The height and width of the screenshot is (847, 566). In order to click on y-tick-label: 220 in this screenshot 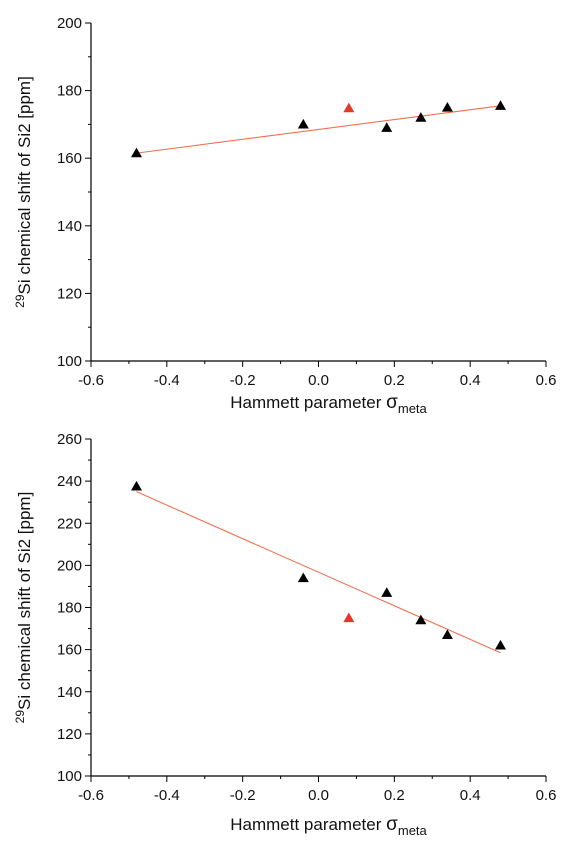, I will do `click(69, 523)`.